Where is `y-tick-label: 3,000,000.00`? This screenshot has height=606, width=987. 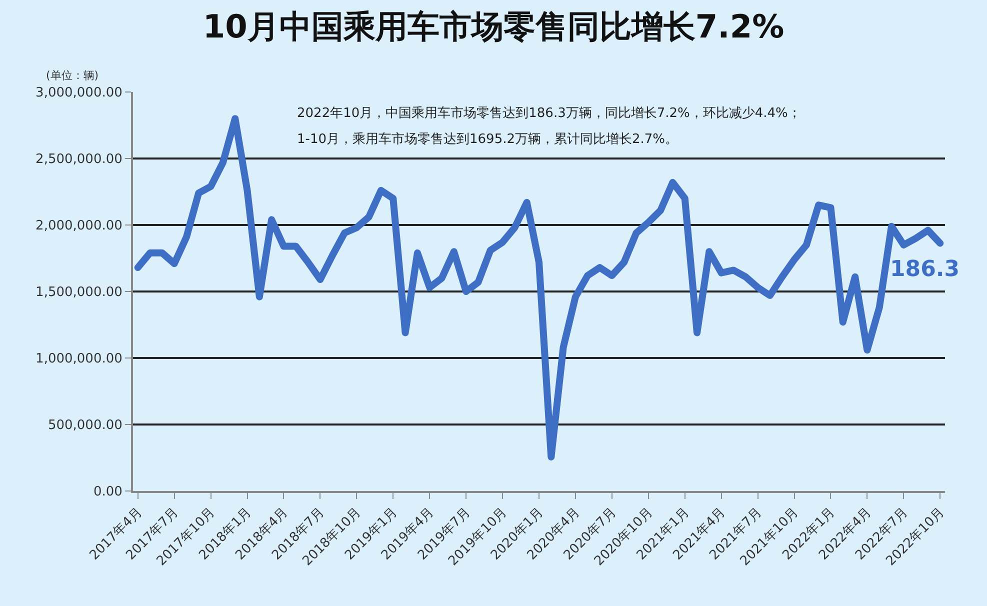 y-tick-label: 3,000,000.00 is located at coordinates (79, 93).